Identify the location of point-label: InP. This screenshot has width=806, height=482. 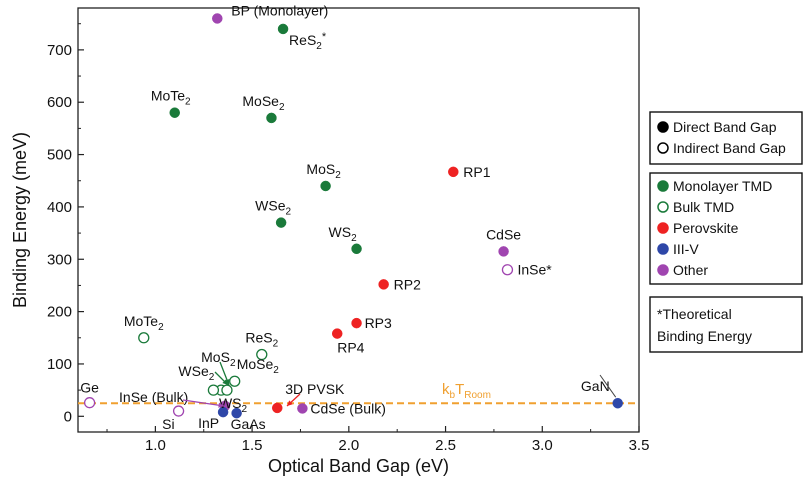
(208, 423).